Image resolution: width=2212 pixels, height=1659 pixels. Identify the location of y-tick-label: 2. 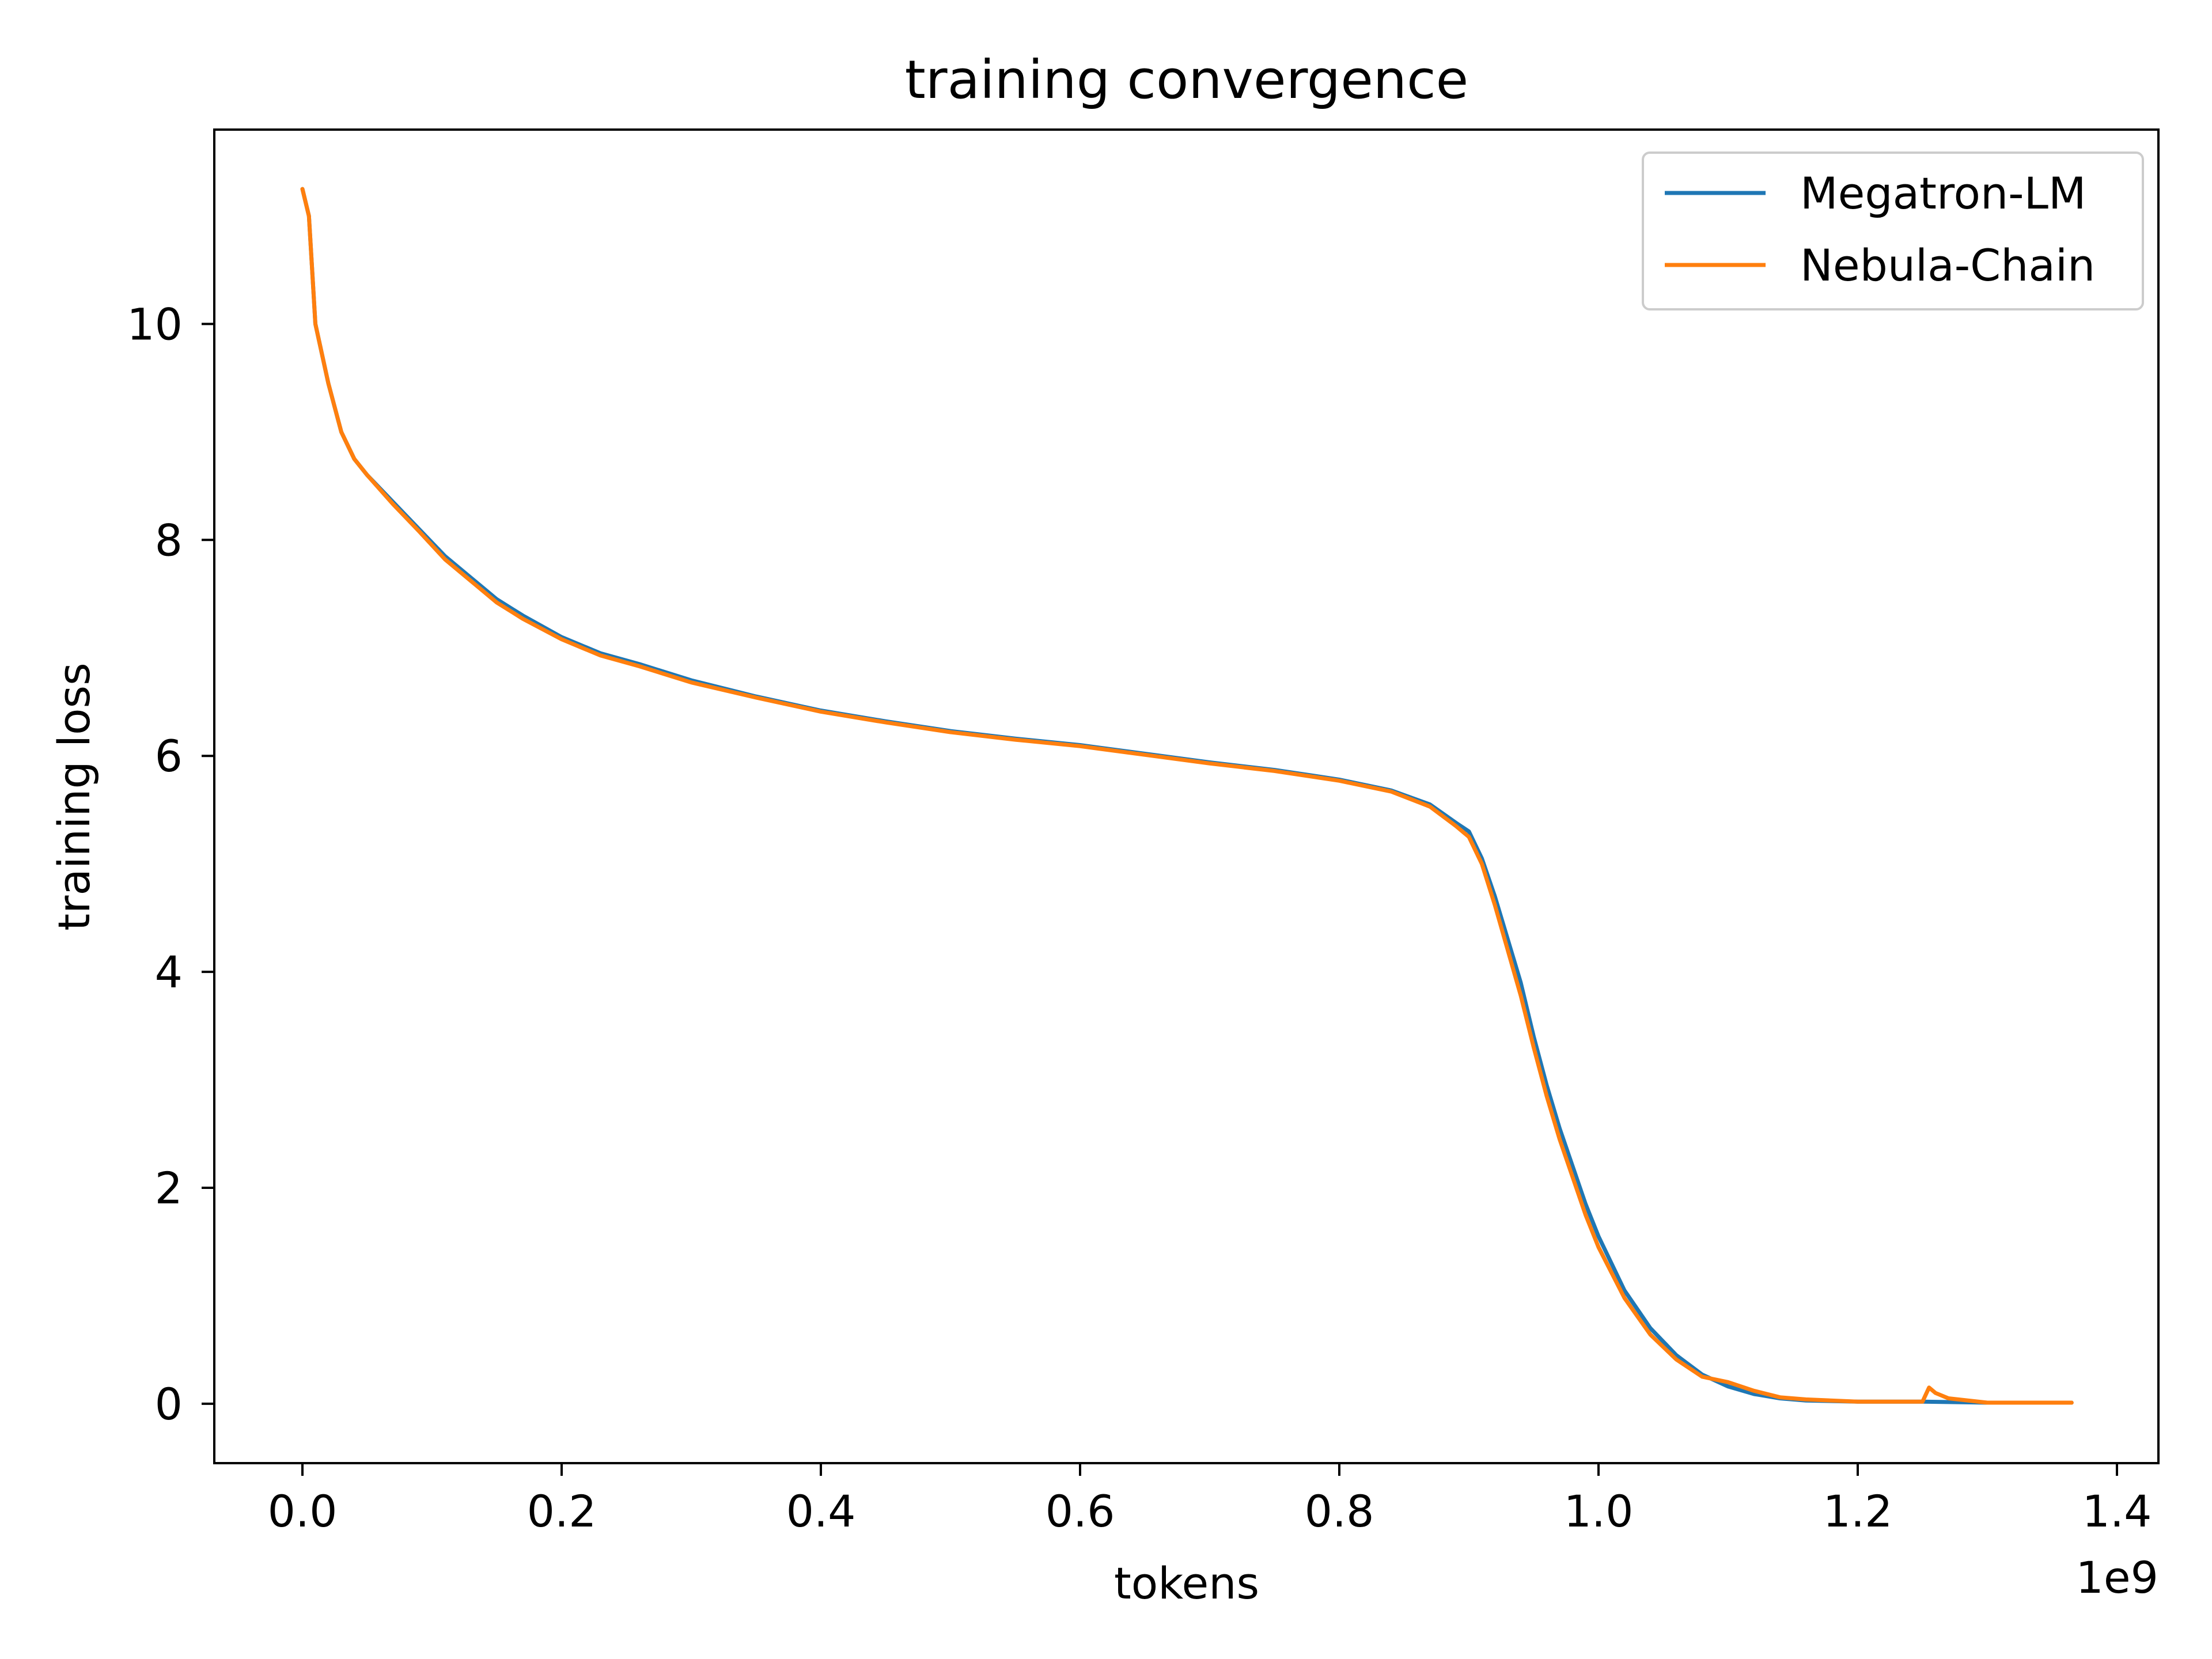
(169, 1188).